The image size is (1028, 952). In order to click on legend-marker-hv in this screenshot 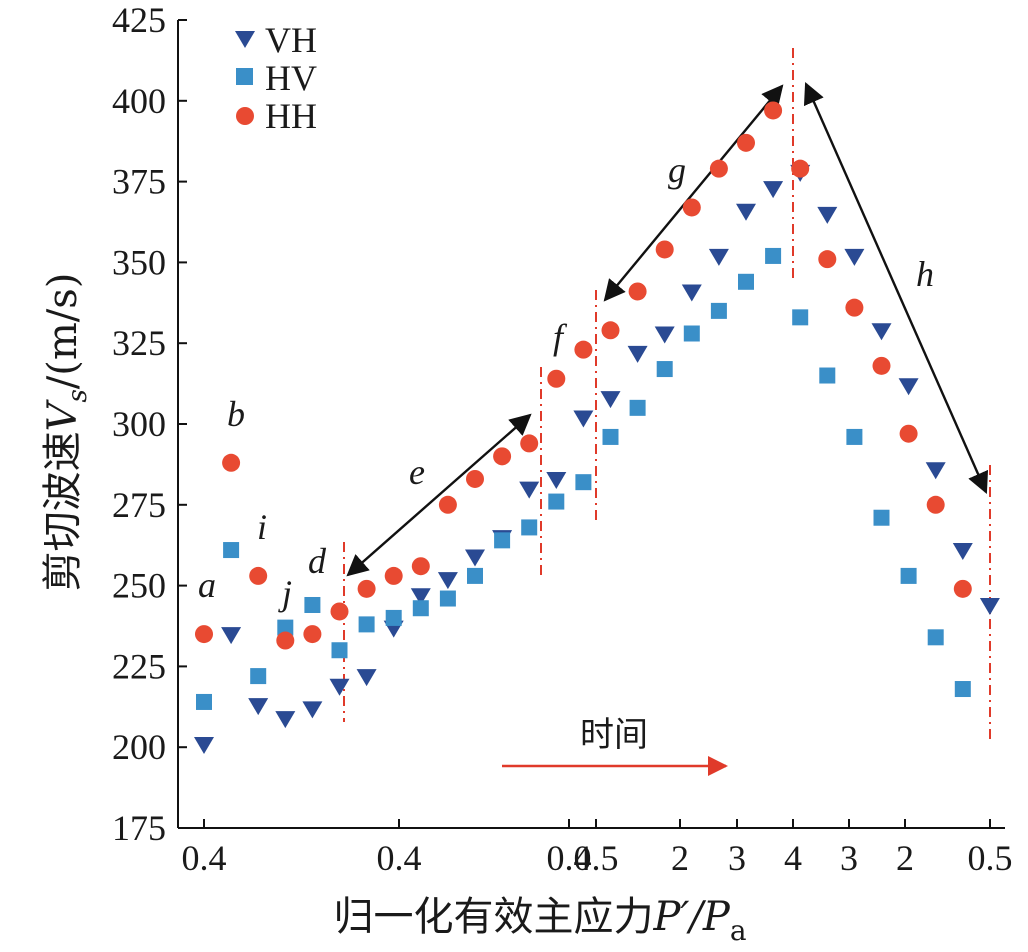, I will do `click(244, 76)`.